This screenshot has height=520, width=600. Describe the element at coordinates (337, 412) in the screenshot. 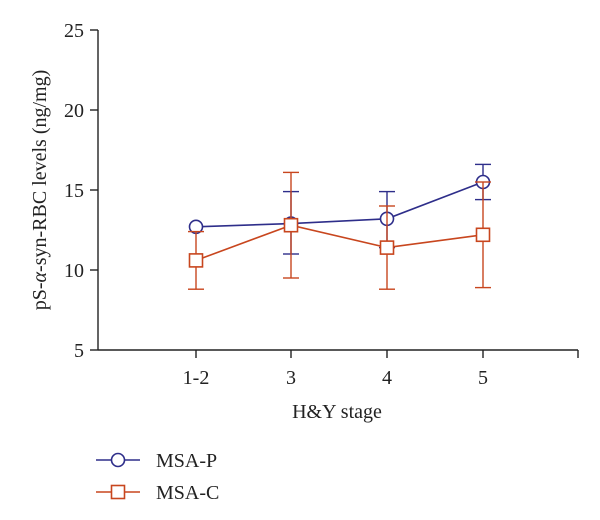

I see `x-axis-label: H&Y stage` at that location.